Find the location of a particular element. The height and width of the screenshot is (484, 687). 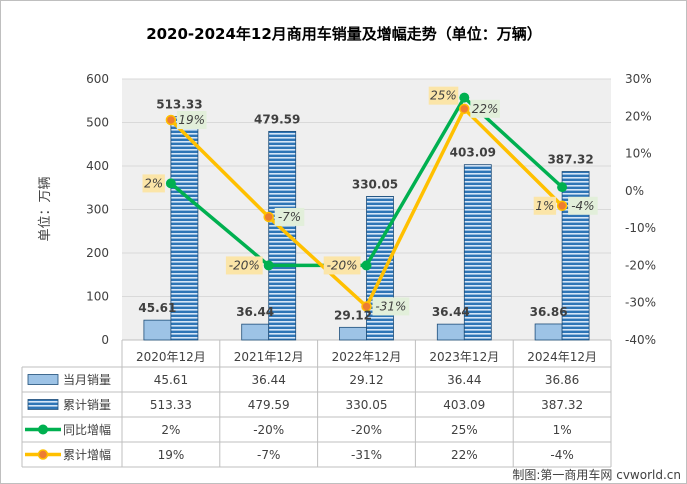

x-category-label: 2020年12月 is located at coordinates (171, 357).